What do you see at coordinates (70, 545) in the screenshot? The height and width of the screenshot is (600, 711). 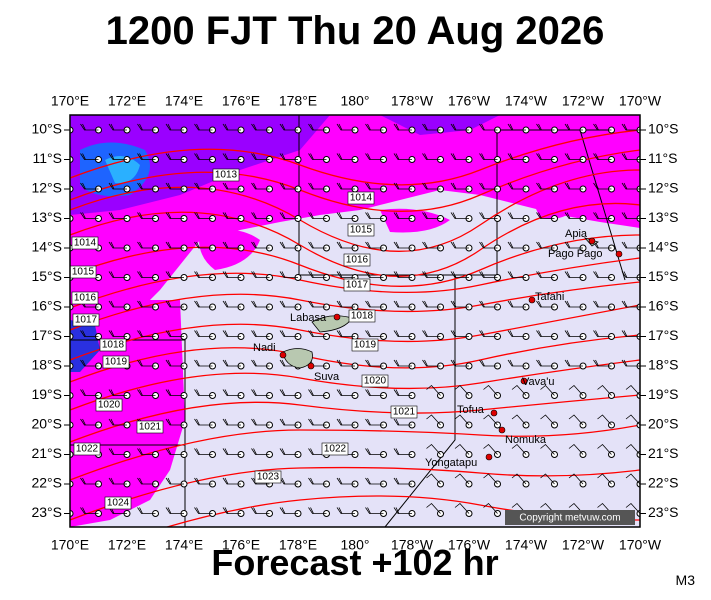 I see `lon-label-bottom: 170°E` at bounding box center [70, 545].